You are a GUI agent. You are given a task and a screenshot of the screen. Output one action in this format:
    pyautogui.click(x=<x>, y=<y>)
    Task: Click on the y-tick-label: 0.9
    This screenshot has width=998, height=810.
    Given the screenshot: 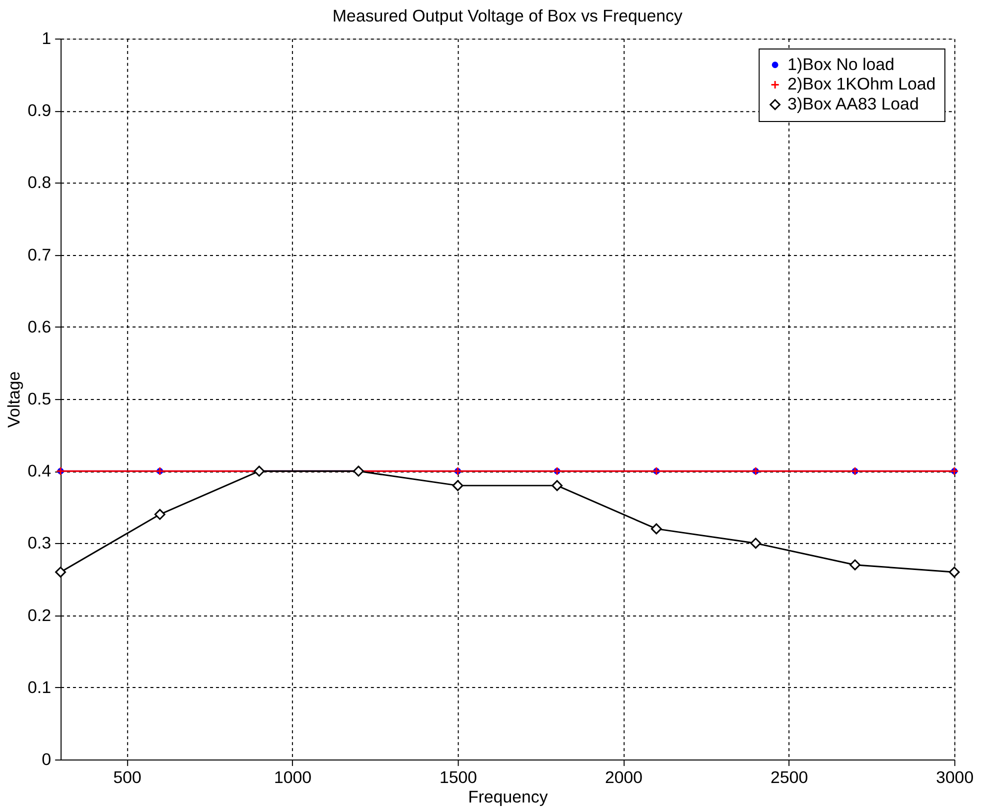 What is the action you would take?
    pyautogui.click(x=40, y=110)
    